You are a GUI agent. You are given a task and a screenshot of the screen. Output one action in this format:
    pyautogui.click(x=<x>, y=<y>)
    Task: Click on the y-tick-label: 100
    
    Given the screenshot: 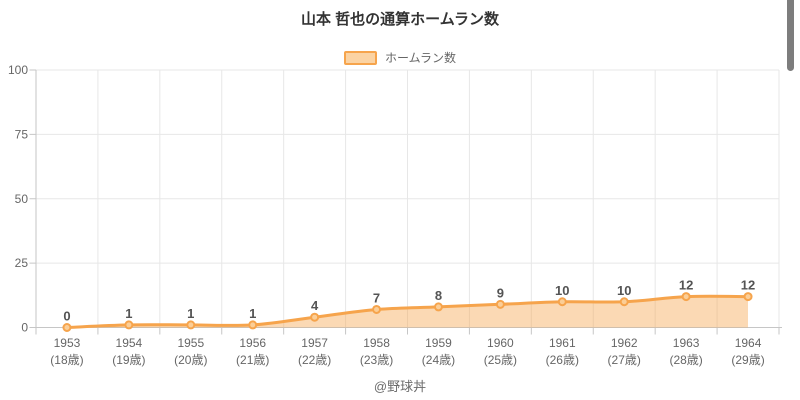 What is the action you would take?
    pyautogui.click(x=18, y=70)
    